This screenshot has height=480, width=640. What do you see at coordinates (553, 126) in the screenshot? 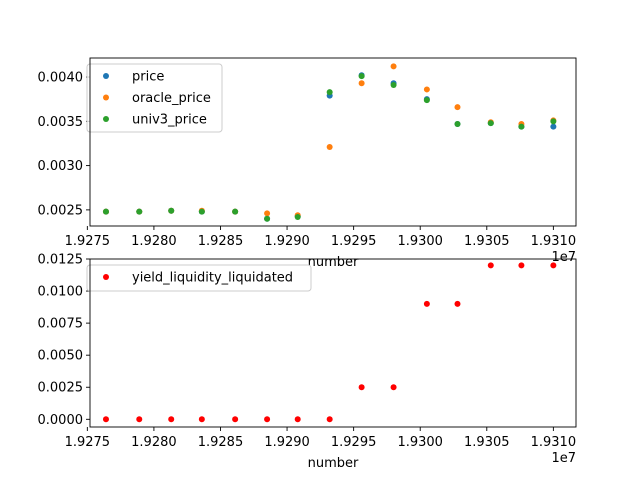
I see `data-point-price` at bounding box center [553, 126].